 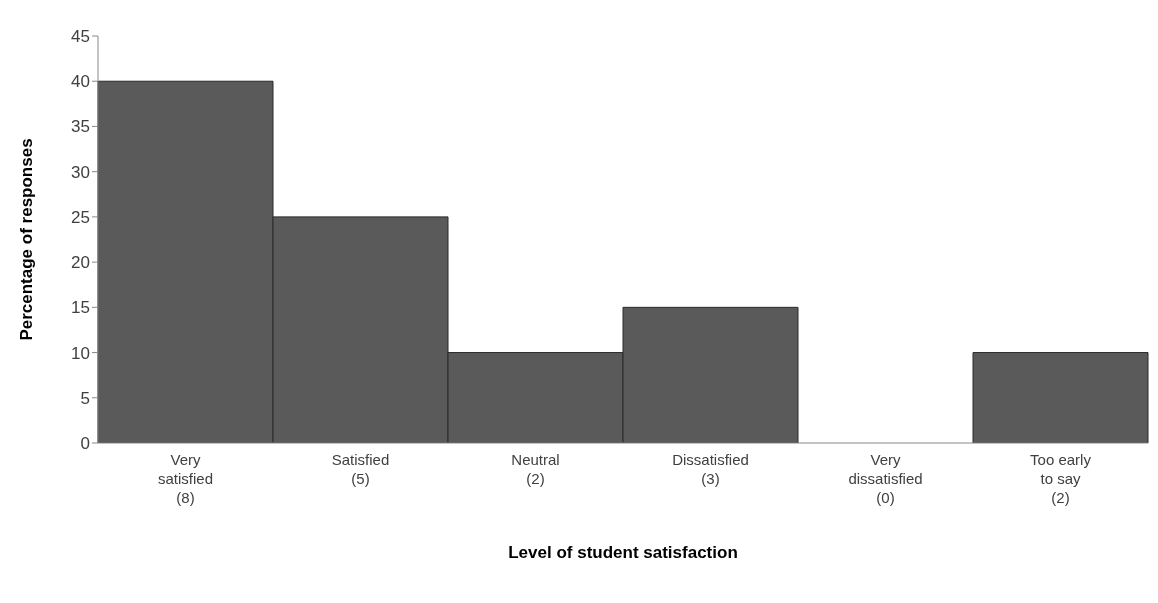 I want to click on y-tick-label: 10, so click(x=80, y=353).